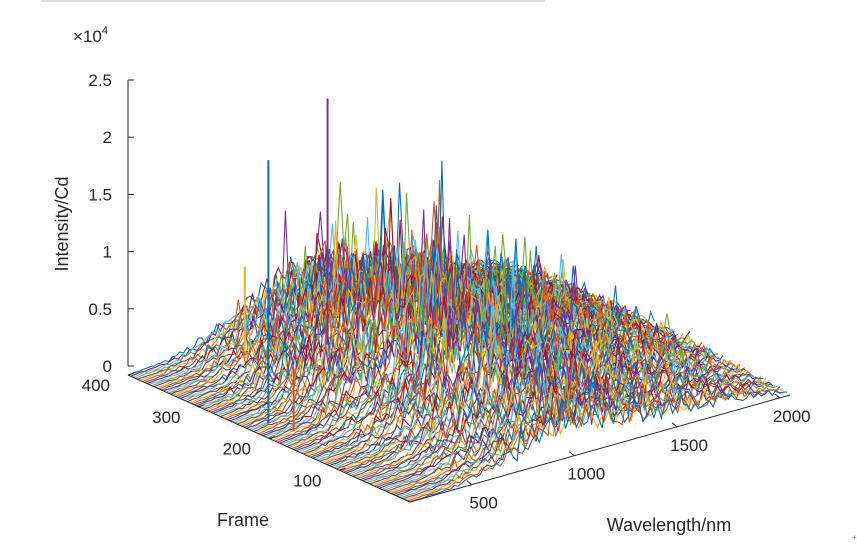  Describe the element at coordinates (600, 448) in the screenshot. I see `wavelength-axis-line` at that location.